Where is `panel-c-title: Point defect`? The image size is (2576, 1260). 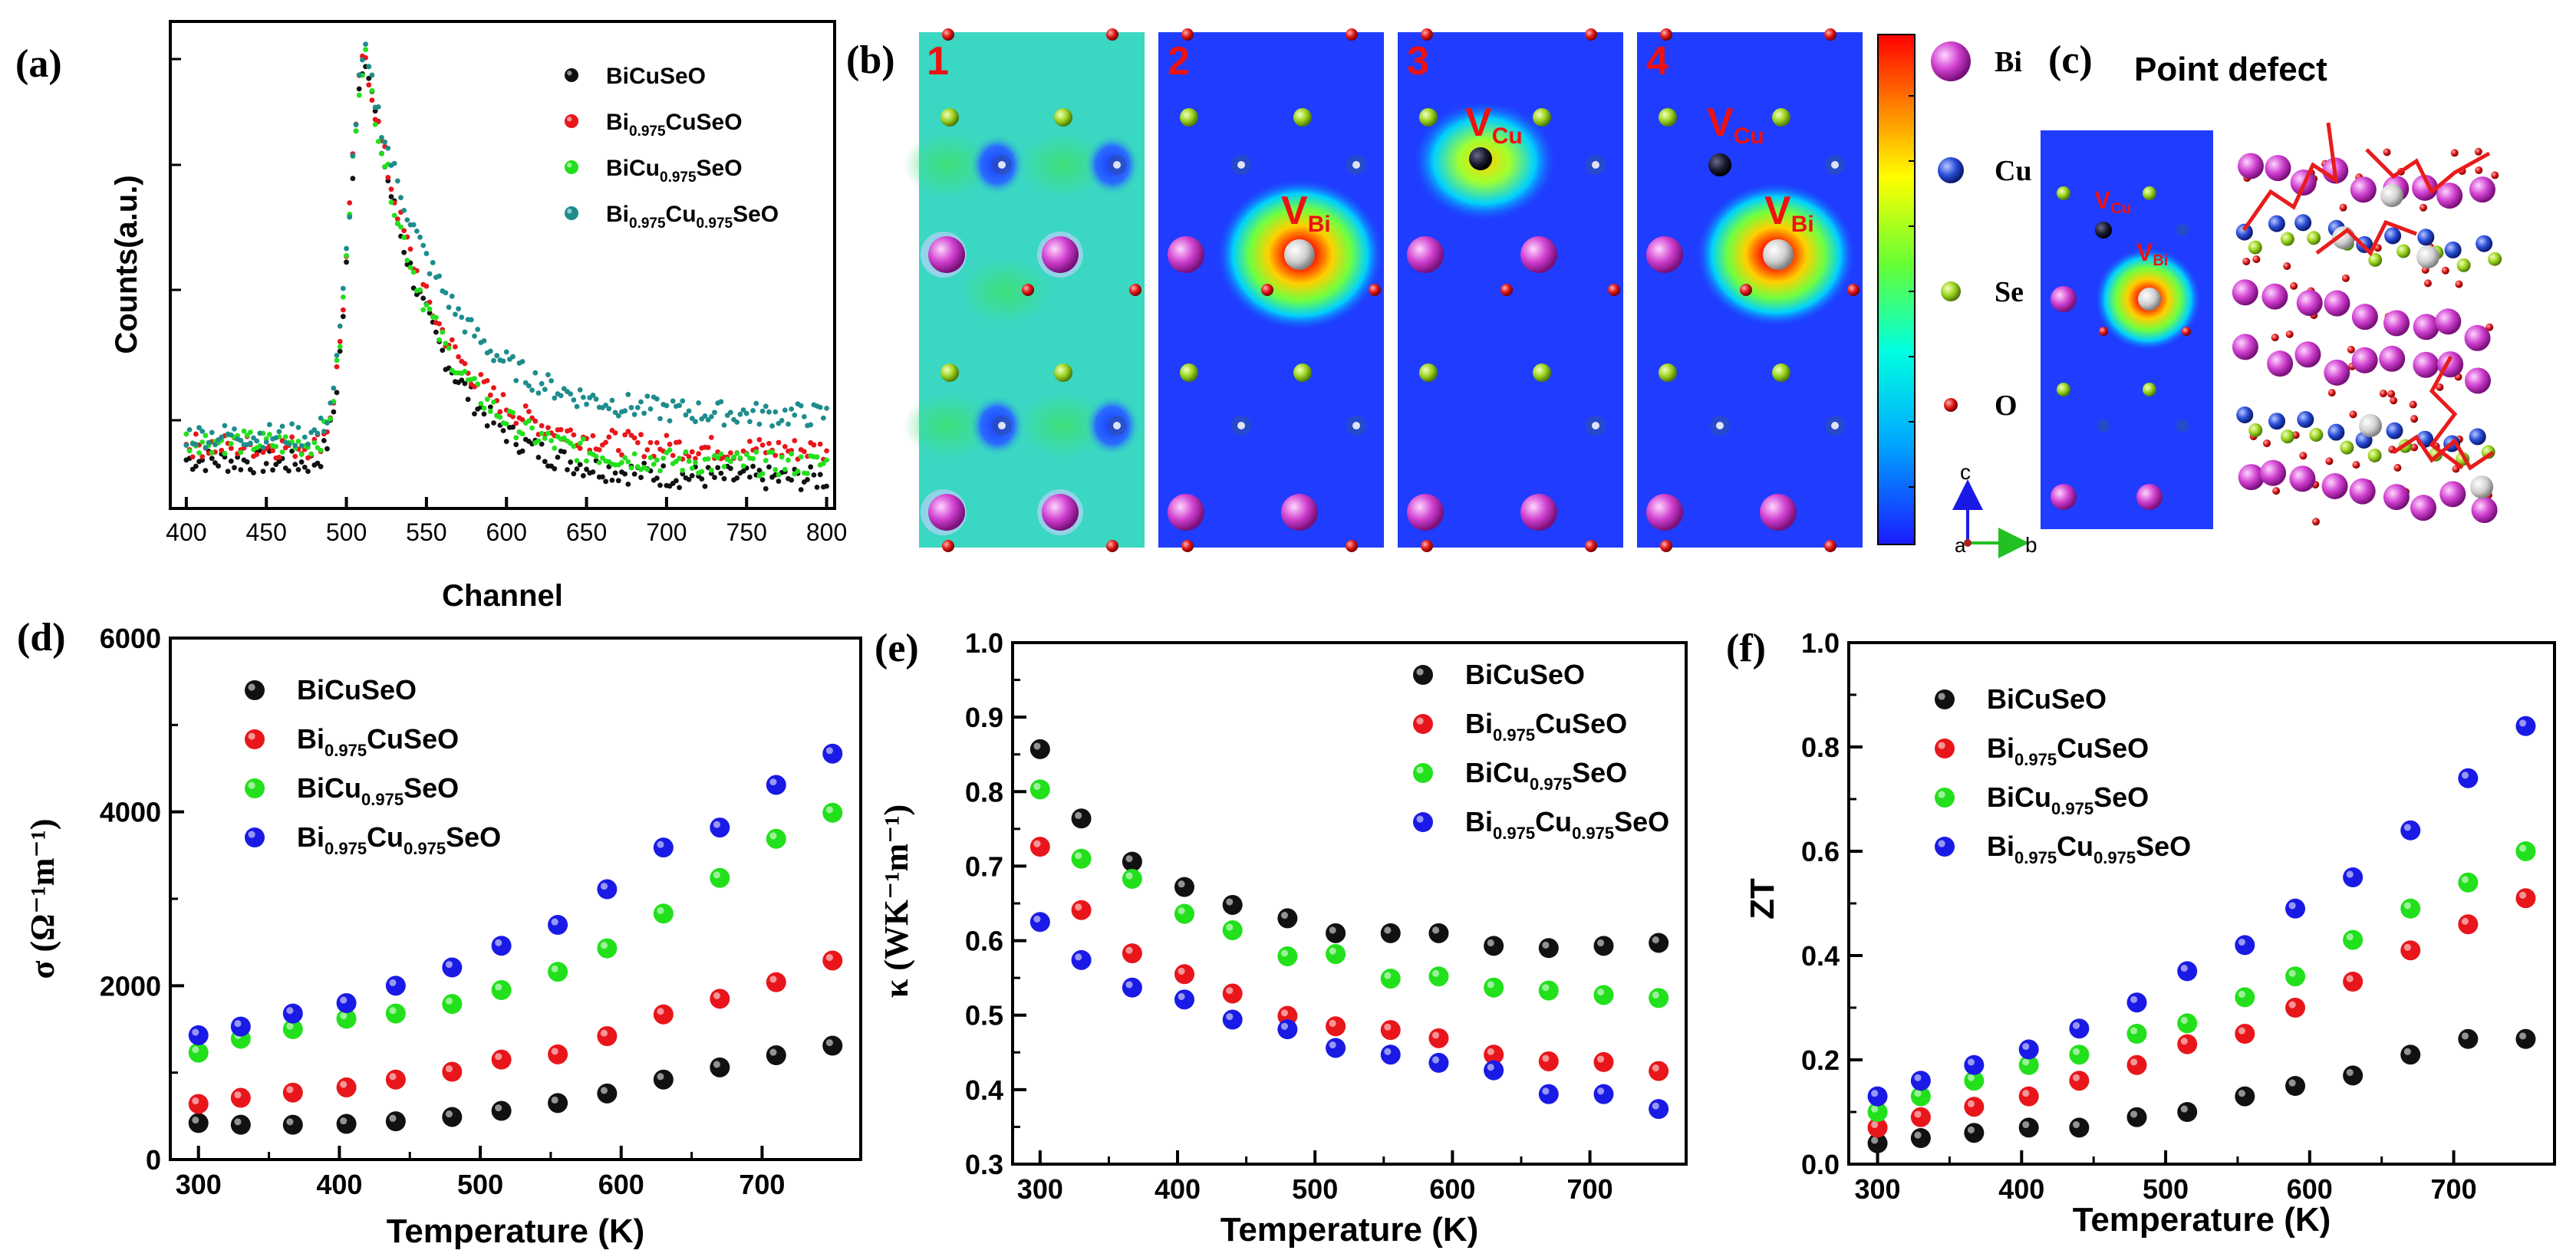 panel-c-title: Point defect is located at coordinates (2230, 69).